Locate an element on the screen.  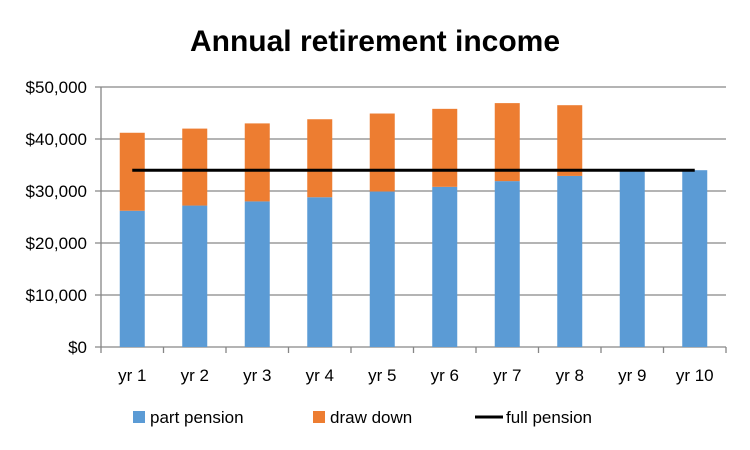
legend-label: draw down is located at coordinates (371, 417).